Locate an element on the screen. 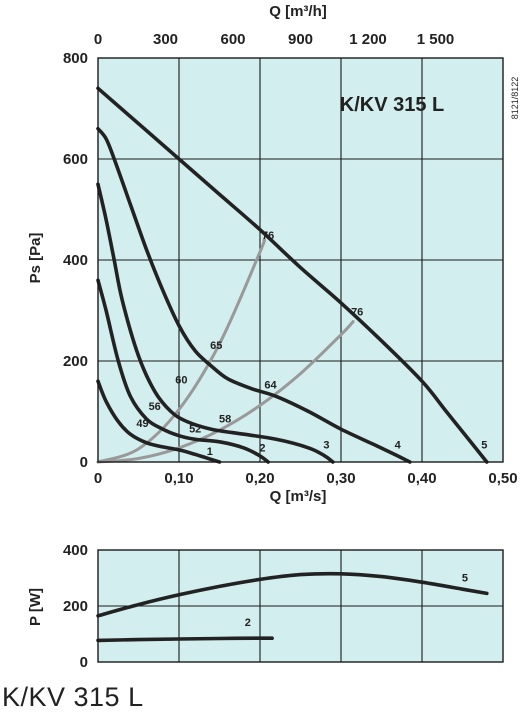 The height and width of the screenshot is (720, 523). power-y-axis-title: P [W] is located at coordinates (35, 607).